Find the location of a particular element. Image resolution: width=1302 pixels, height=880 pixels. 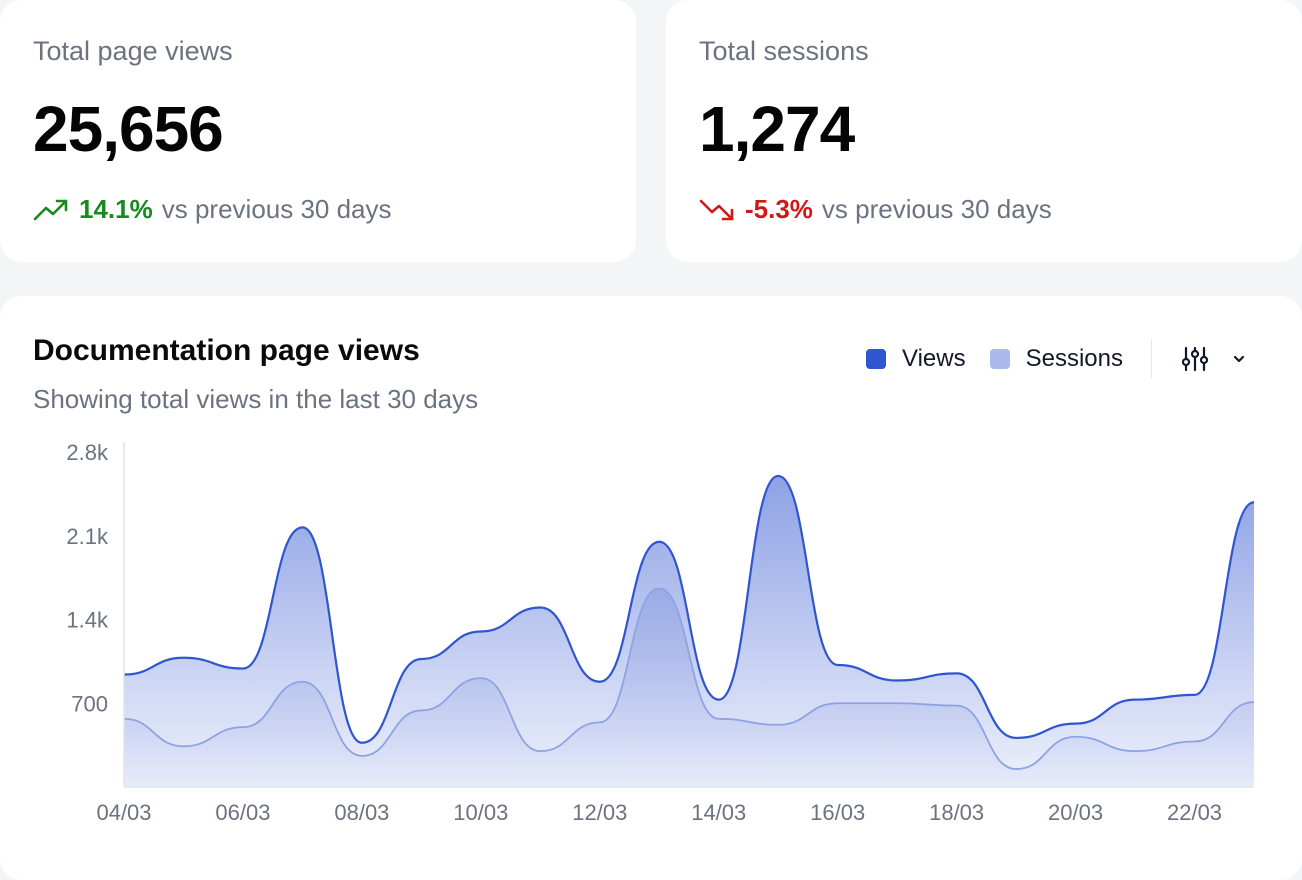

y-tick-label: 1.4k is located at coordinates (87, 620).